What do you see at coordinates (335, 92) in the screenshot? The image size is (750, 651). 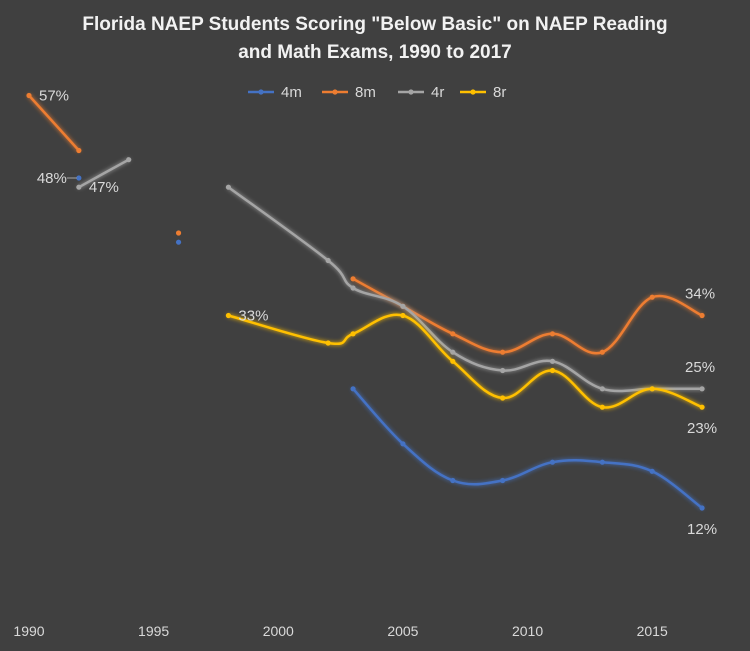 I see `legend-marker-8m` at bounding box center [335, 92].